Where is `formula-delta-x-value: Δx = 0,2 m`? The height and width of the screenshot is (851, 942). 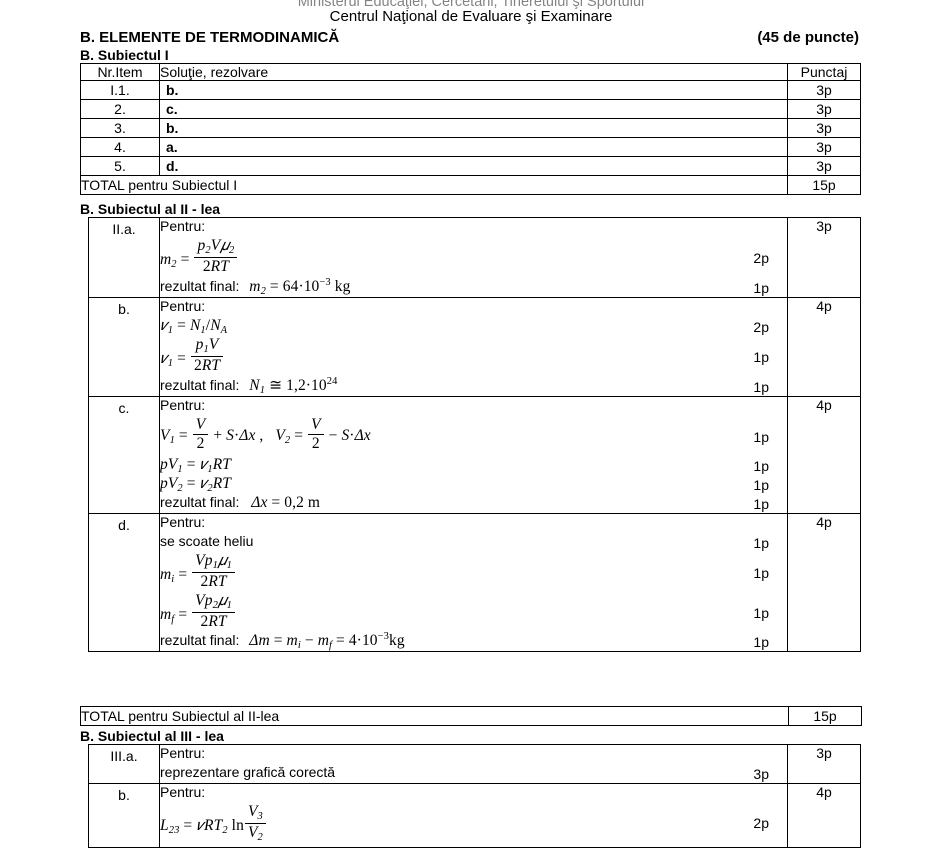
formula-delta-x-value: Δx = 0,2 m is located at coordinates (286, 502).